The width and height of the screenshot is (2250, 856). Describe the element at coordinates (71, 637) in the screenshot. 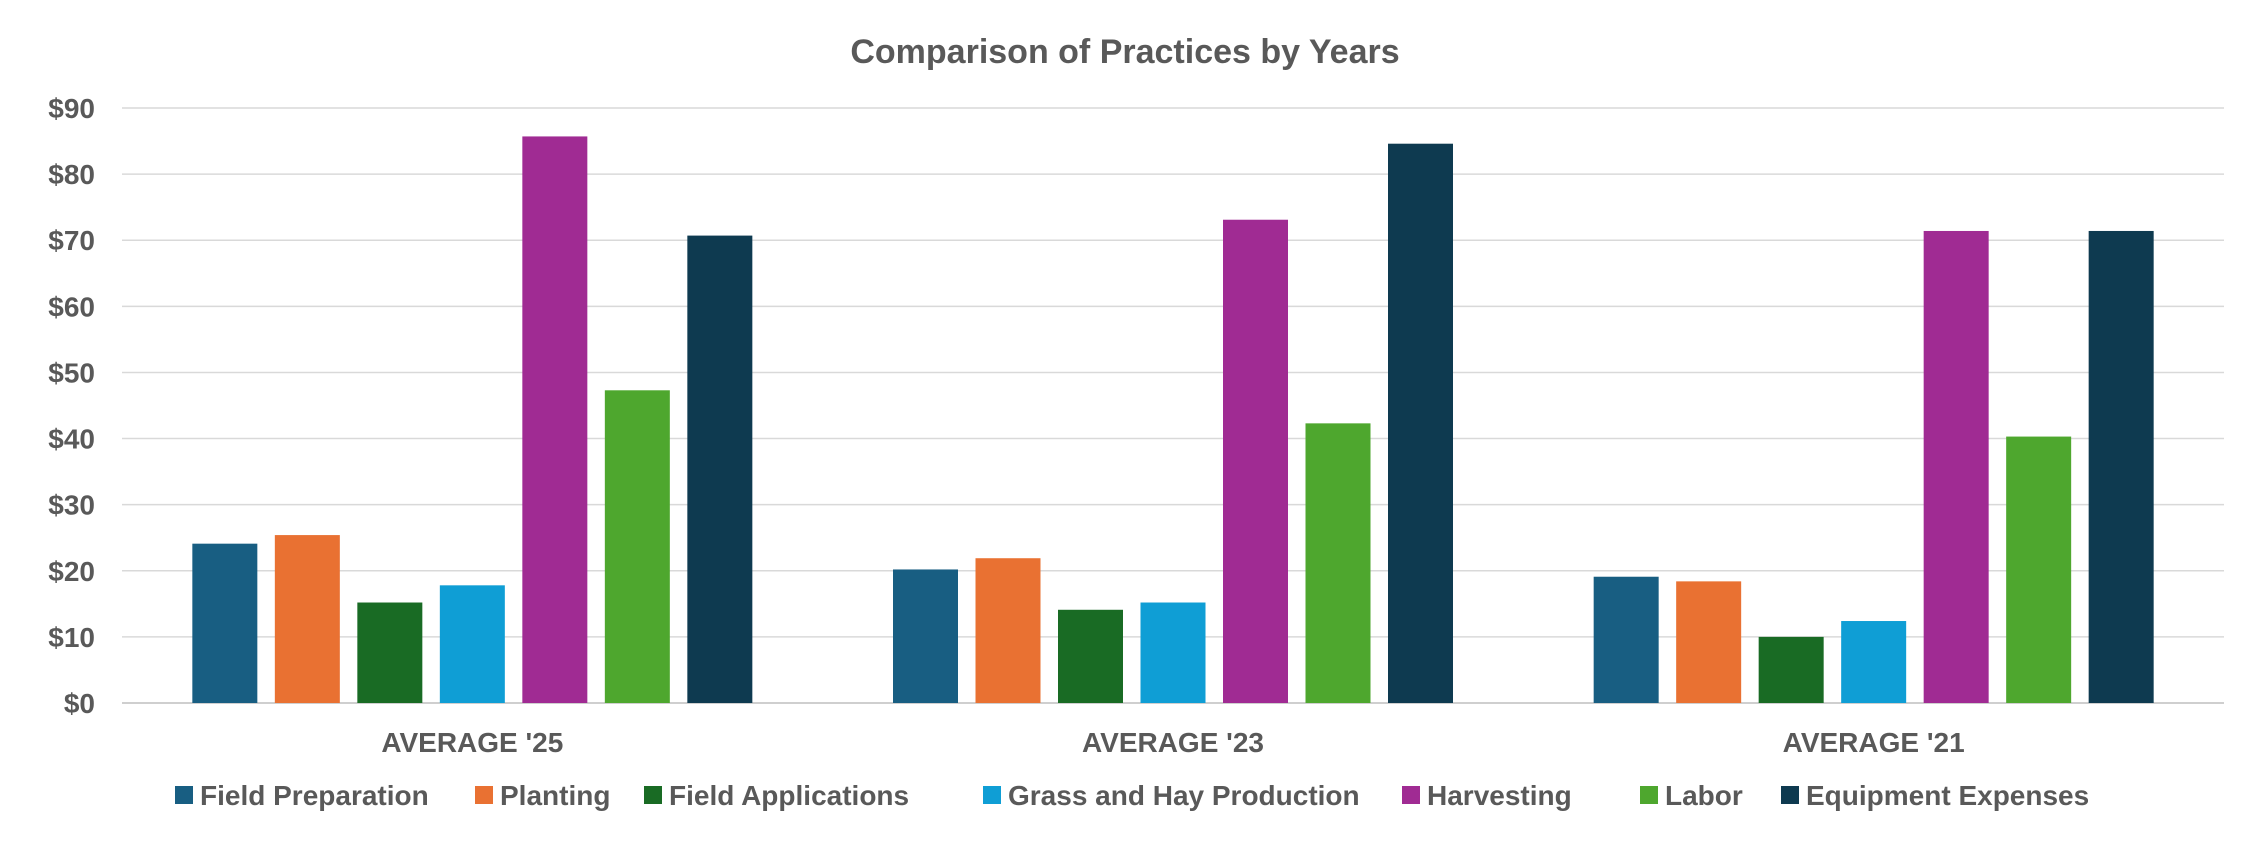

I see `y-tick-label: $10` at that location.